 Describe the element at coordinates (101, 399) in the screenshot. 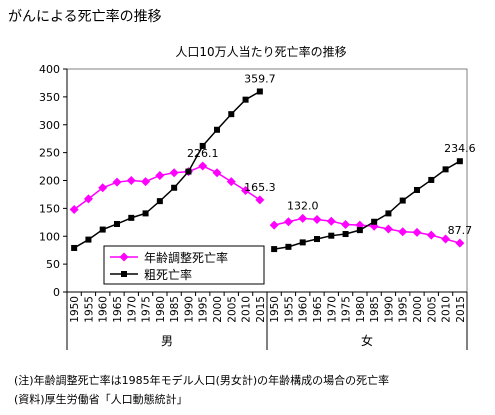

I see `footnote-source: (資料)厚生労働省「人口動態統計」` at that location.